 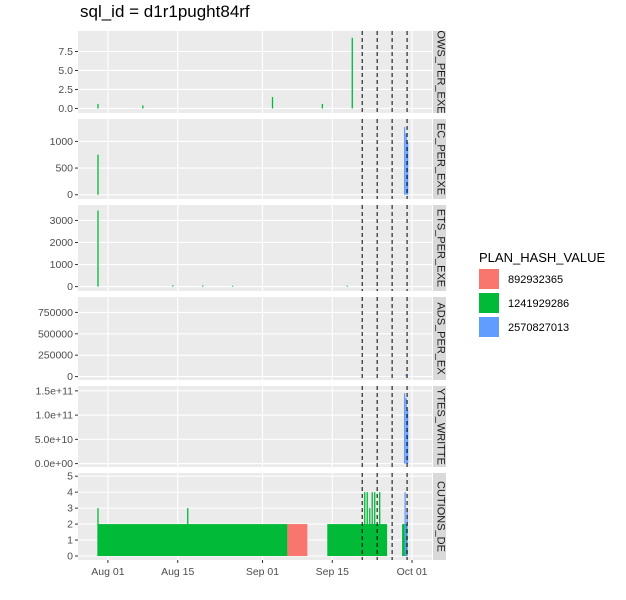 I want to click on y-tick-label: 1.5e+11, so click(x=55, y=391).